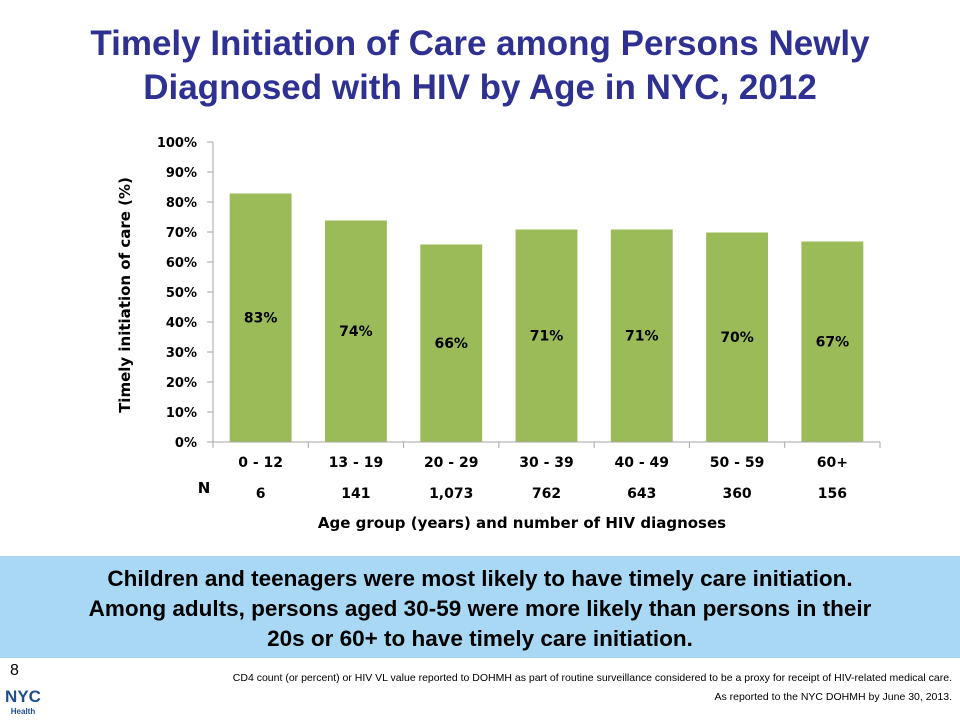  Describe the element at coordinates (355, 494) in the screenshot. I see `n-value-label: 141` at that location.